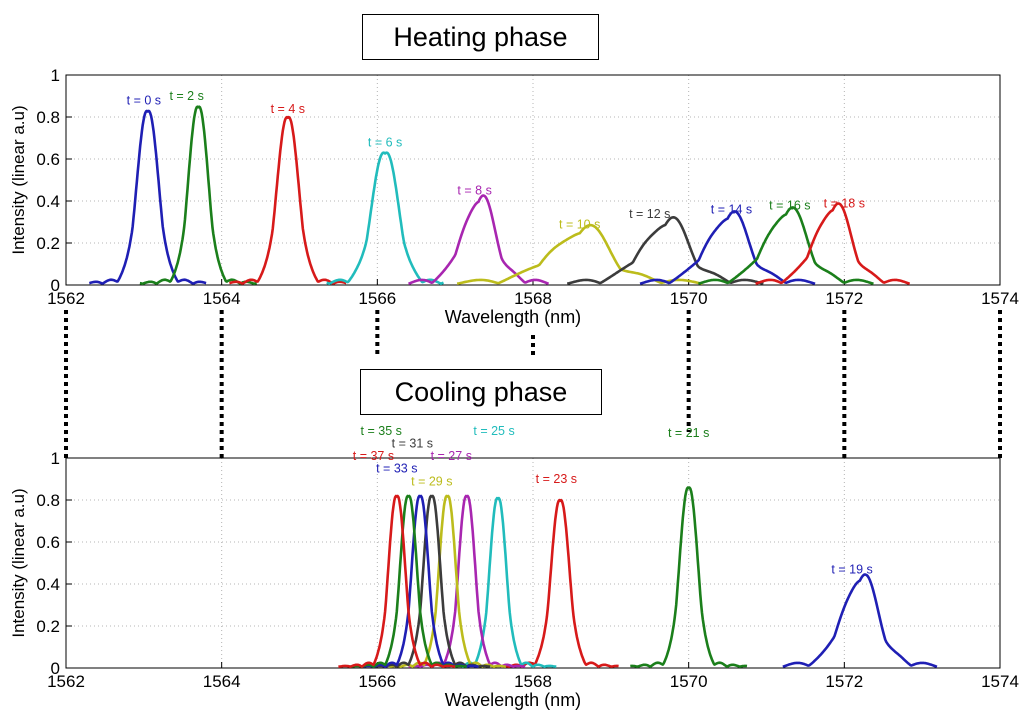 Image resolution: width=1028 pixels, height=710 pixels. I want to click on panel1-x-tick-label: 1564, so click(222, 298).